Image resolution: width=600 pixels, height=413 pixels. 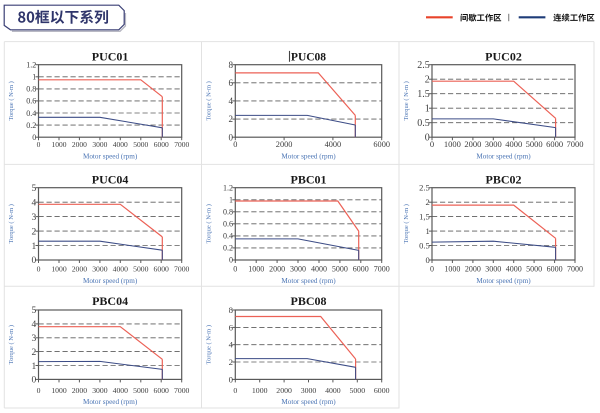 I want to click on svg-text: PUC04, so click(x=110, y=180).